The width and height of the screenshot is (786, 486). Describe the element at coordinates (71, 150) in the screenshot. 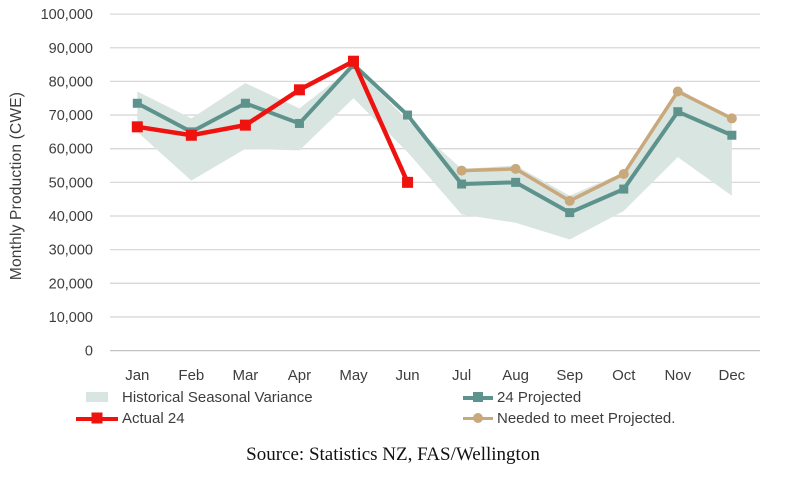

I see `y-axis-tick-label: 60,000` at that location.